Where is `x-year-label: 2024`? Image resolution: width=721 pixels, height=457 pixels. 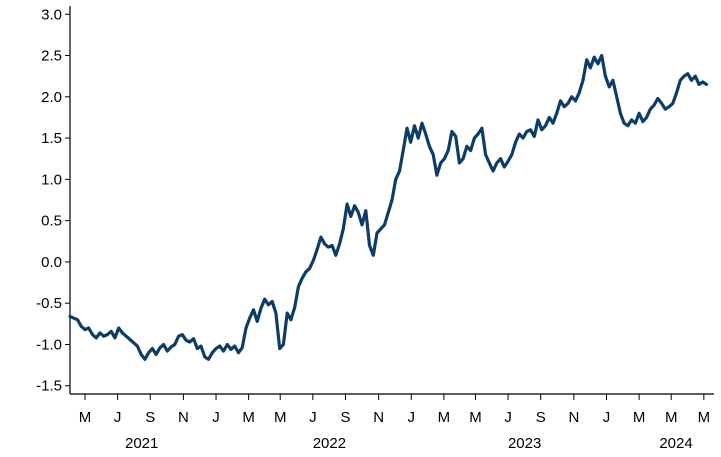 x-year-label: 2024 is located at coordinates (675, 443).